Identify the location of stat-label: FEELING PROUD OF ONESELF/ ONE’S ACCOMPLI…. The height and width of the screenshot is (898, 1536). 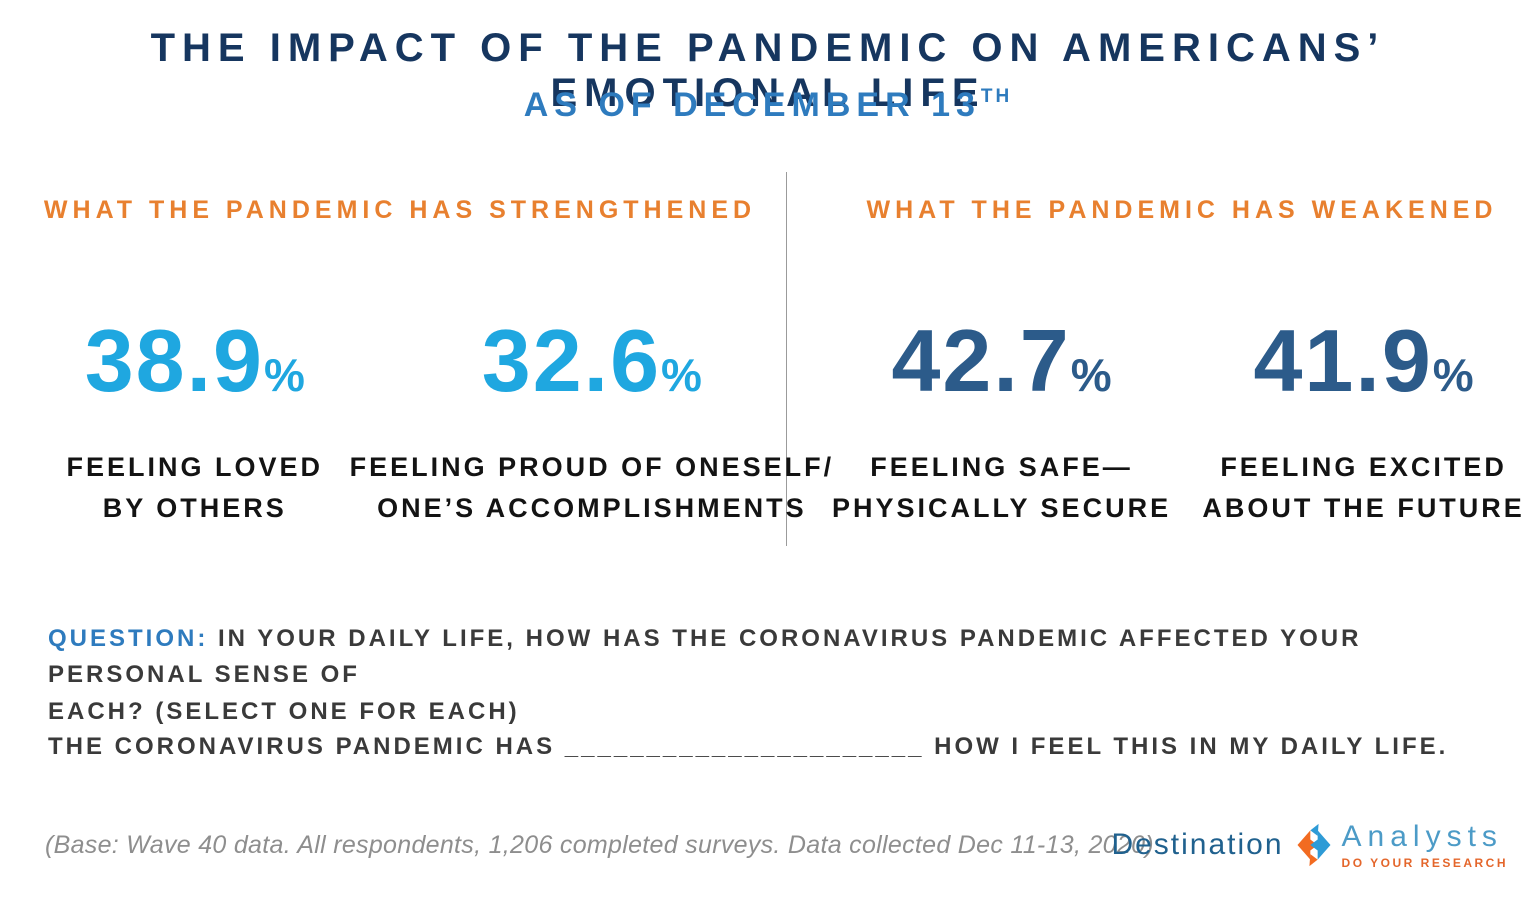
(592, 488).